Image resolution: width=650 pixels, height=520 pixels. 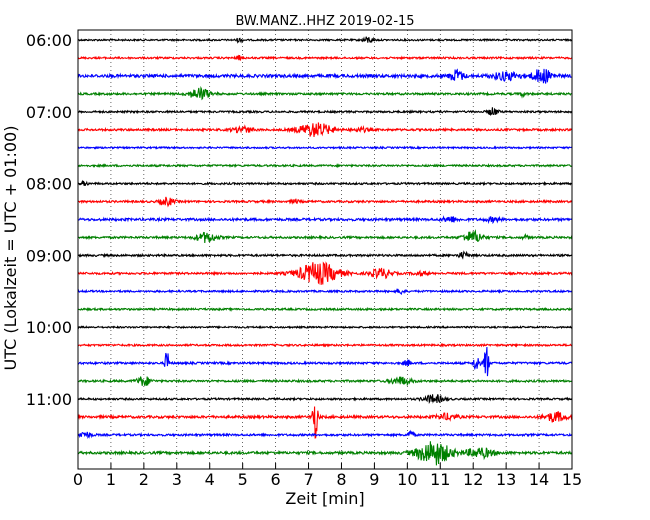 I want to click on x-tick-label-10: 10, so click(x=407, y=479).